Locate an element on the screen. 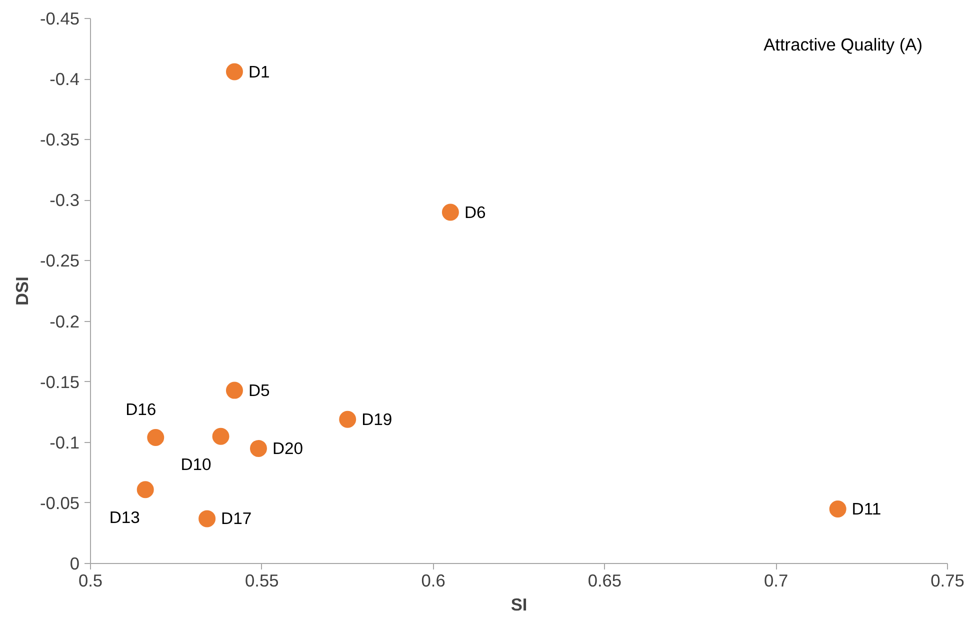 The image size is (972, 623). y-tick-label: -0.15 is located at coordinates (60, 382).